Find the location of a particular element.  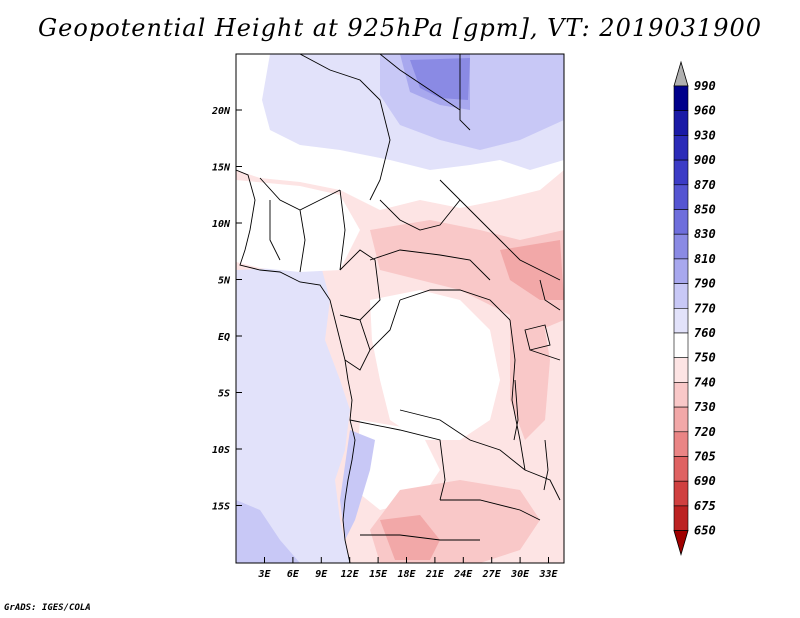

field-purple-core is located at coordinates (440, 79).